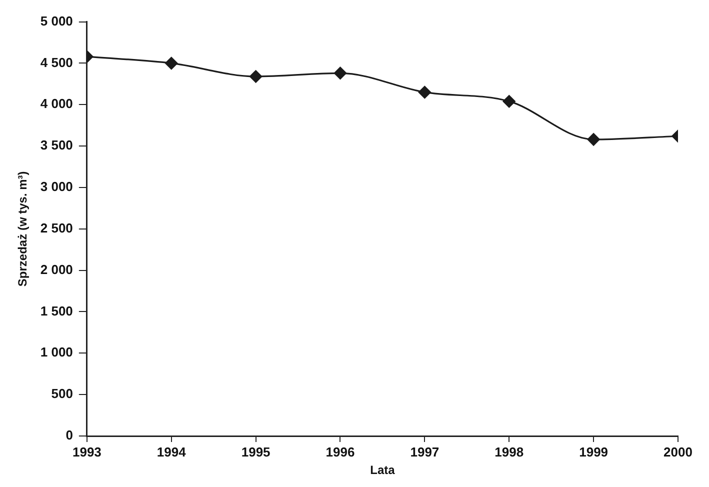  I want to click on y-tick-label: 500, so click(62, 394).